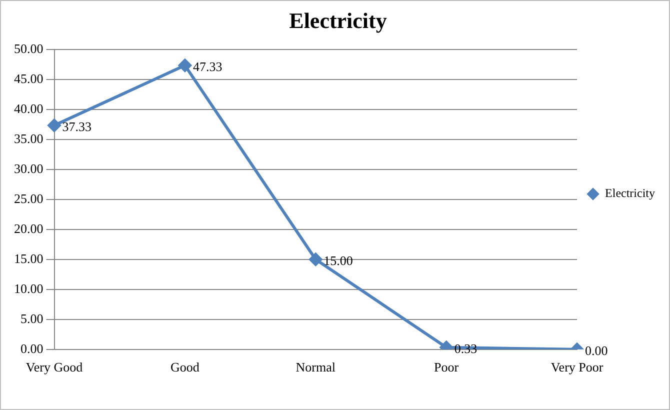  What do you see at coordinates (29, 78) in the screenshot?
I see `y-tick-label: 45.00` at bounding box center [29, 78].